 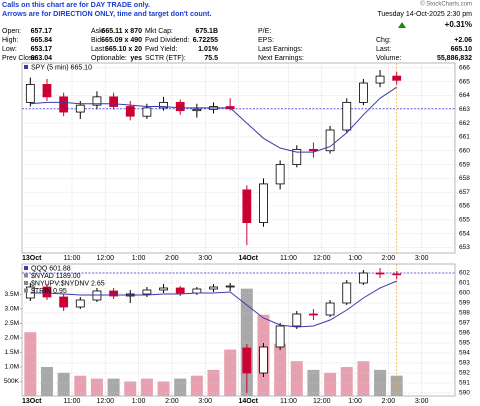 What do you see at coordinates (464, 393) in the screenshot?
I see `y-tick-label: 590` at bounding box center [464, 393].